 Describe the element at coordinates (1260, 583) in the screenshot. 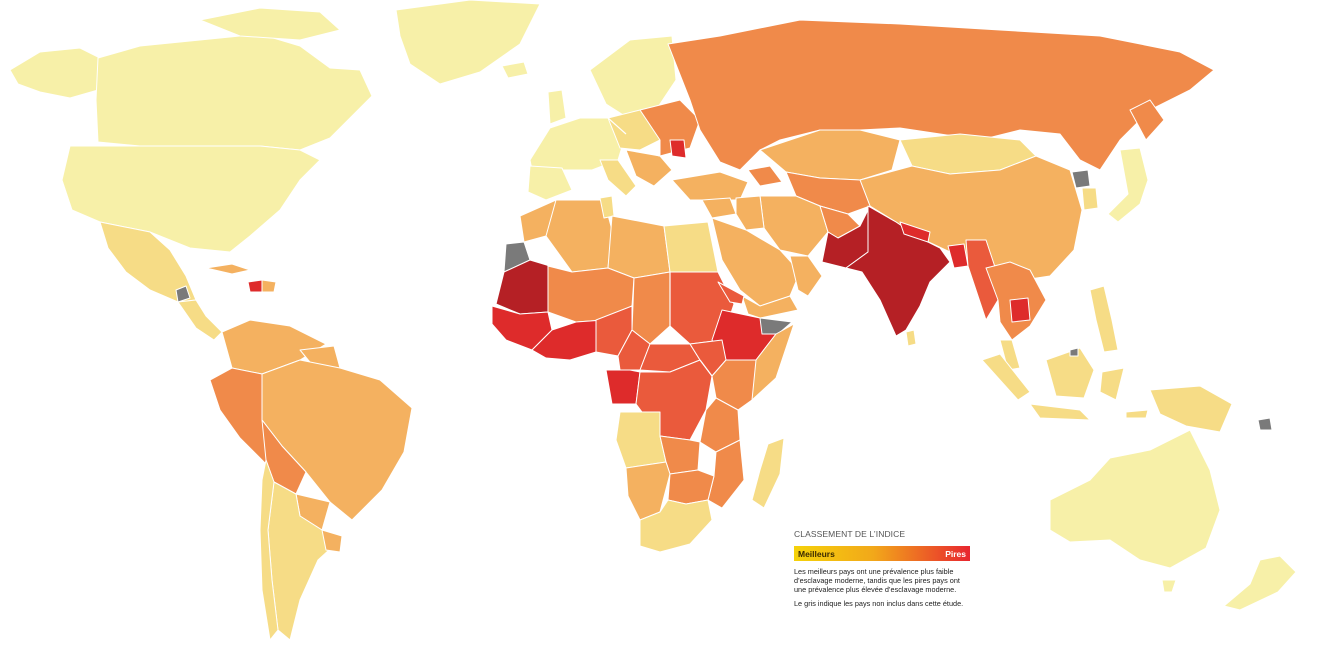

I see `region-new-zealand` at that location.